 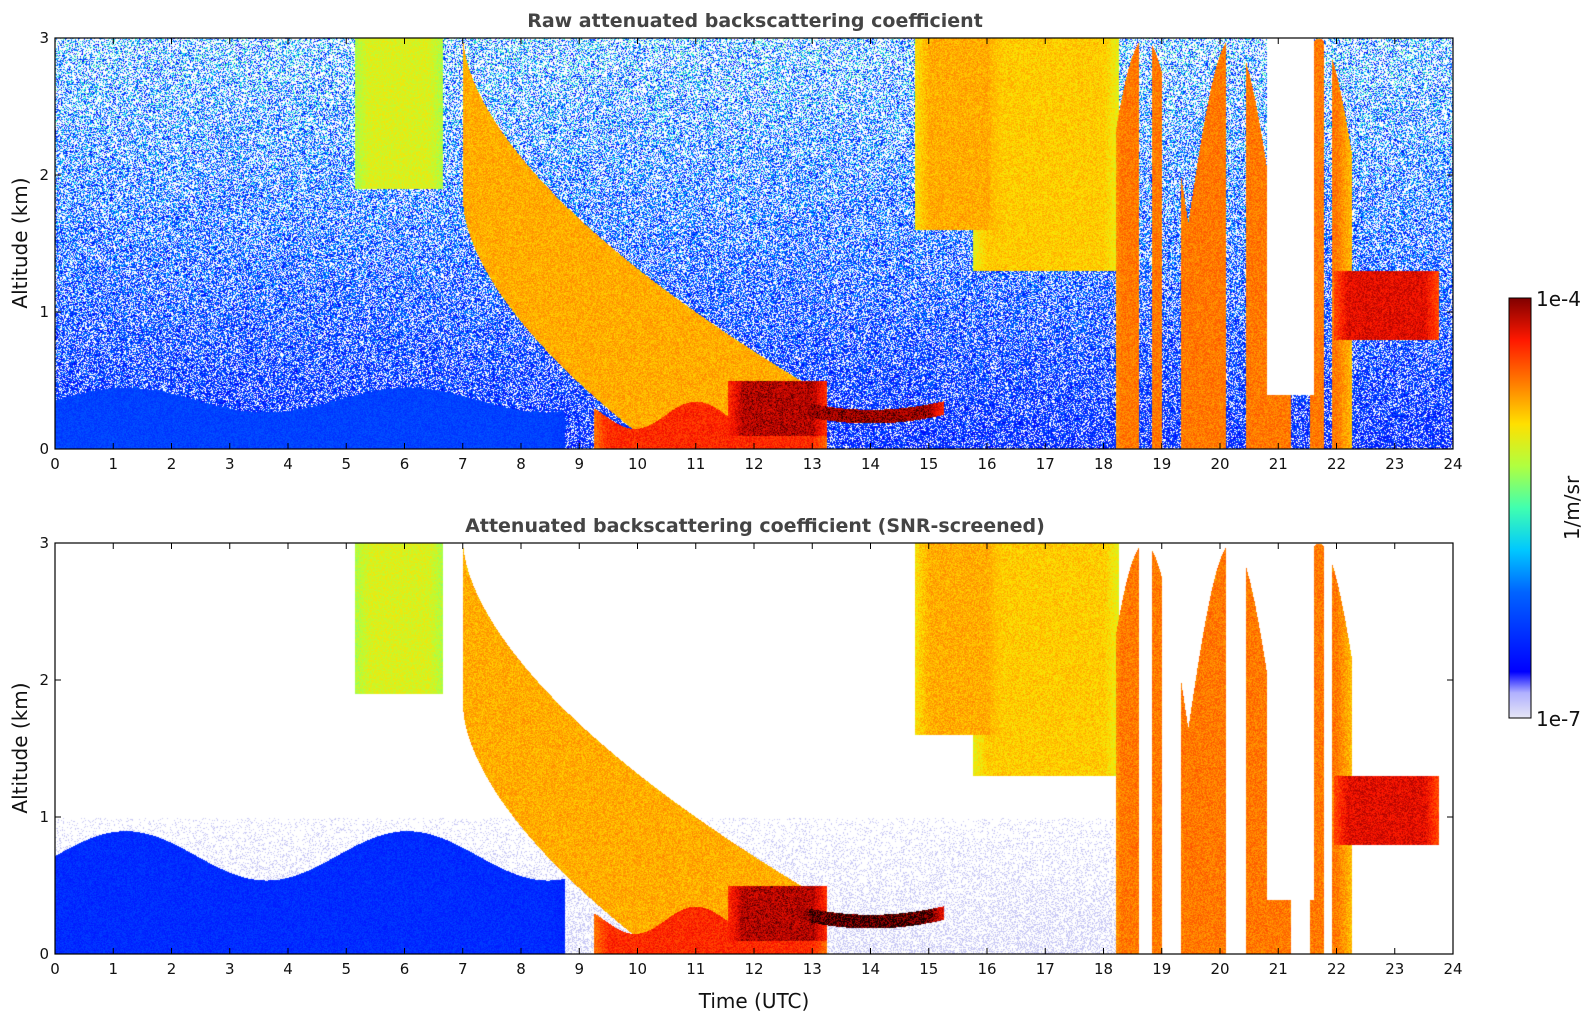 What do you see at coordinates (754, 1001) in the screenshot?
I see `x-axis-label: Time (UTC)` at bounding box center [754, 1001].